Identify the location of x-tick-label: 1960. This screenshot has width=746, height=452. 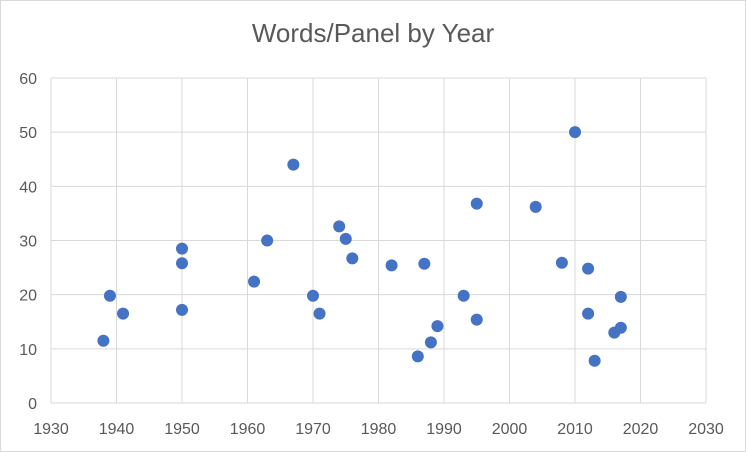
(248, 429).